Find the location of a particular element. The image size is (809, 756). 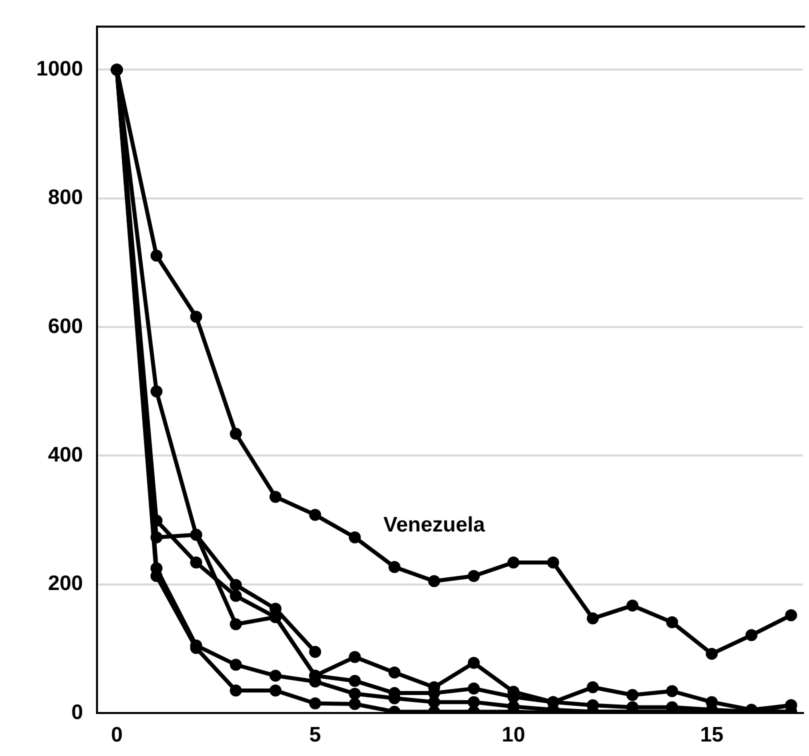

y-tick-label: 1000 is located at coordinates (59, 69).